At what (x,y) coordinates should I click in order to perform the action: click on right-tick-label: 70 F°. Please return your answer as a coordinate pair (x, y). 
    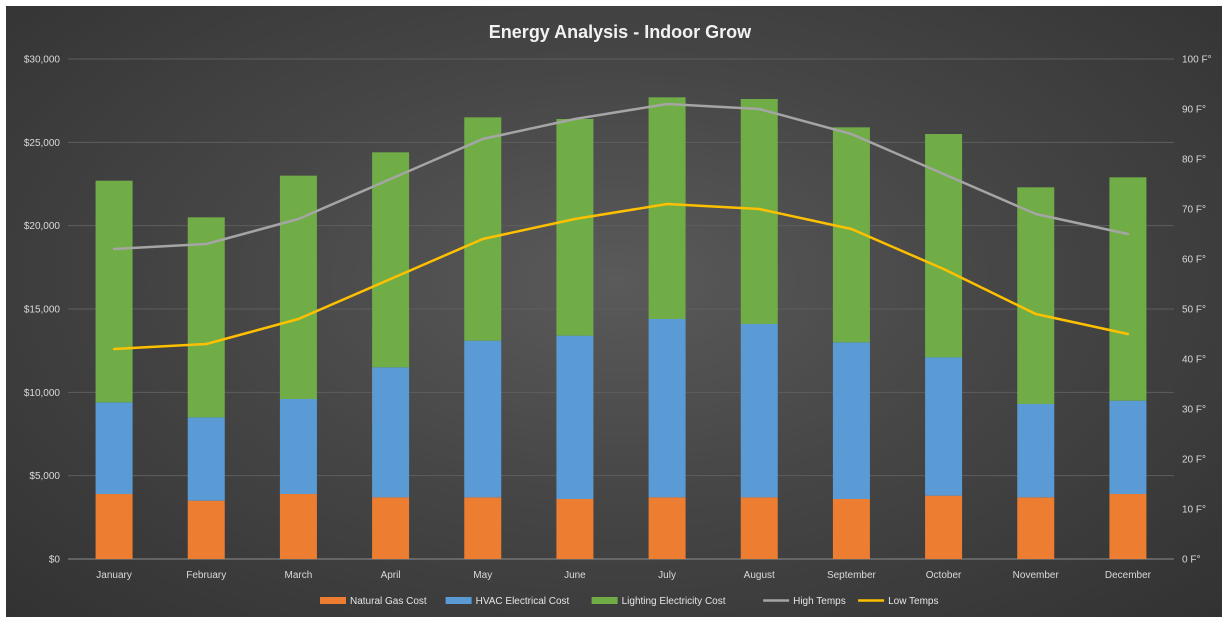
    Looking at the image, I should click on (1194, 210).